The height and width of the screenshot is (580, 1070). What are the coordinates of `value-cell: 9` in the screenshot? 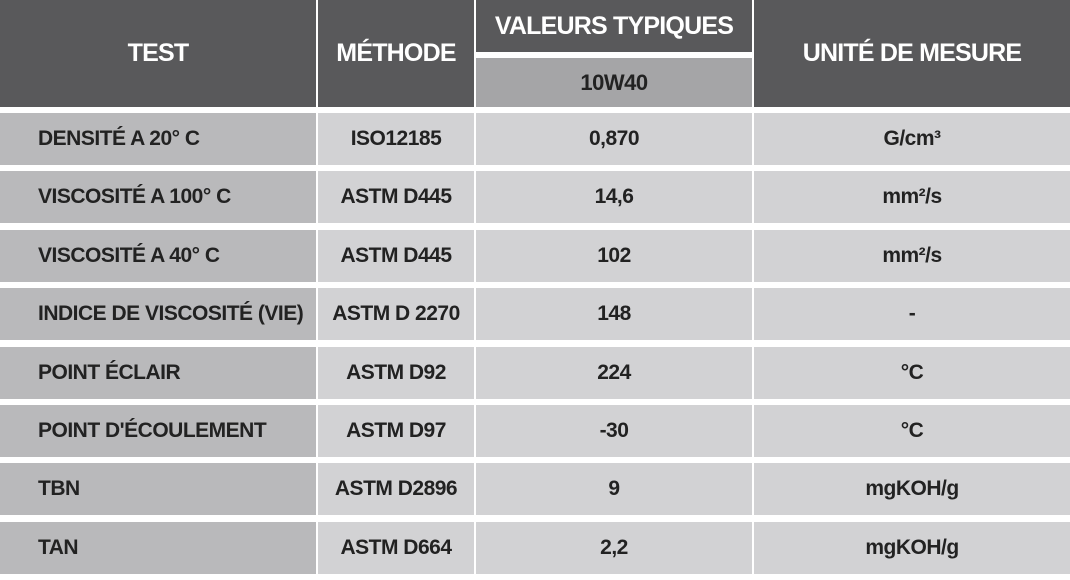 It's located at (614, 489).